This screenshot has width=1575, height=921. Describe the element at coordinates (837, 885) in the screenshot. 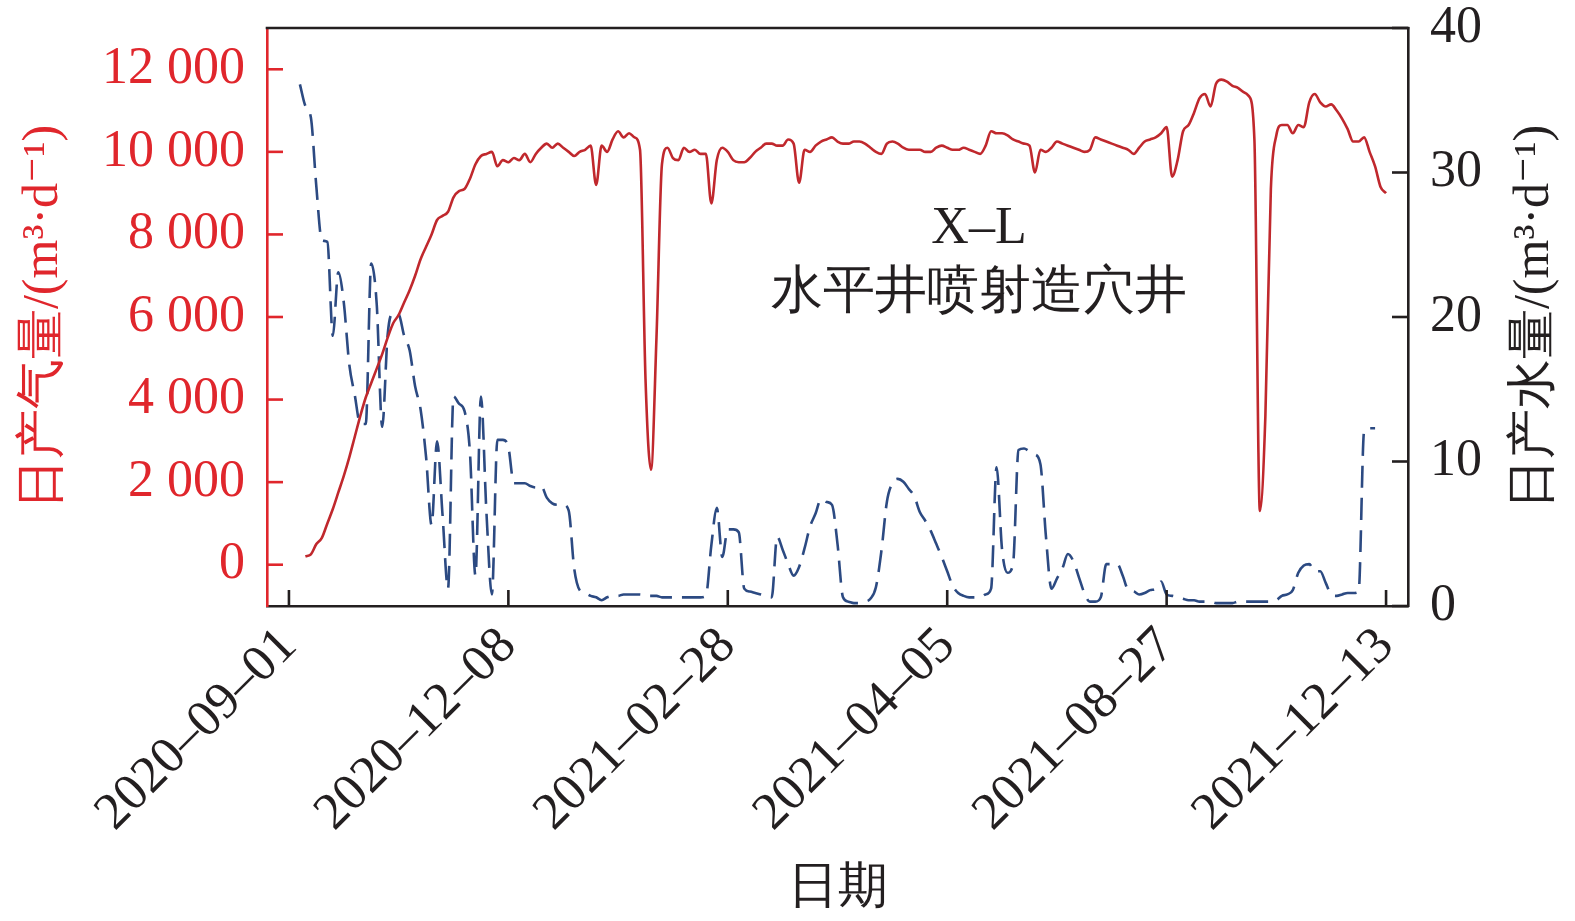

I see `x-axis-title: 日期` at that location.